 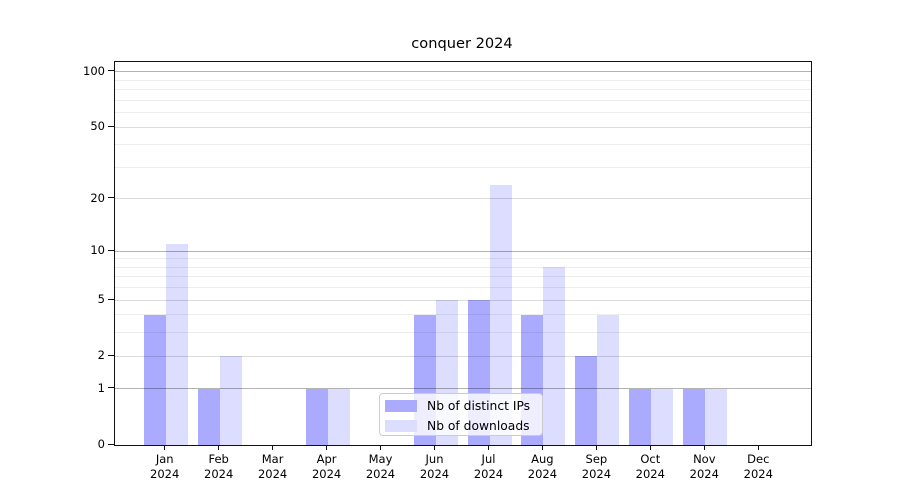 I want to click on y-tick-label-50: 50, so click(x=97, y=126).